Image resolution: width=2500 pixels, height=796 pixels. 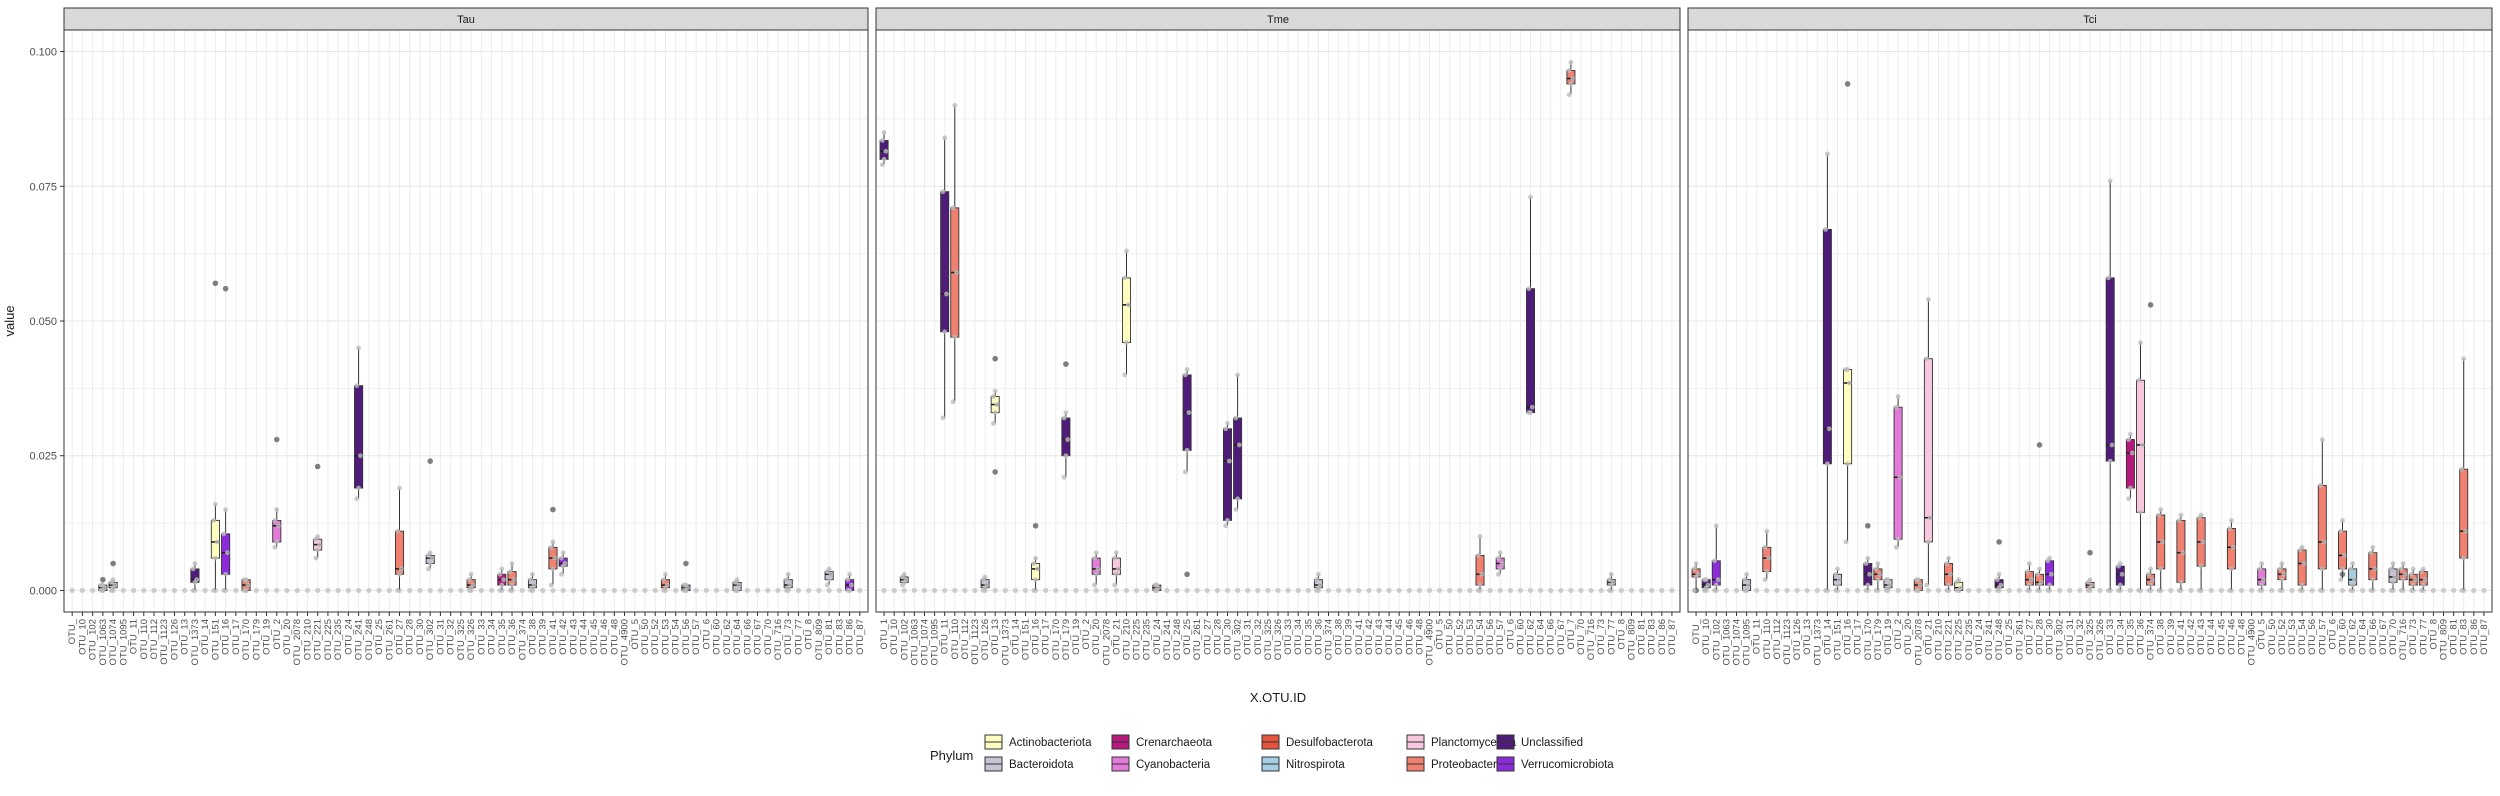 What do you see at coordinates (512, 637) in the screenshot?
I see `x-tick-label: OTU_36` at bounding box center [512, 637].